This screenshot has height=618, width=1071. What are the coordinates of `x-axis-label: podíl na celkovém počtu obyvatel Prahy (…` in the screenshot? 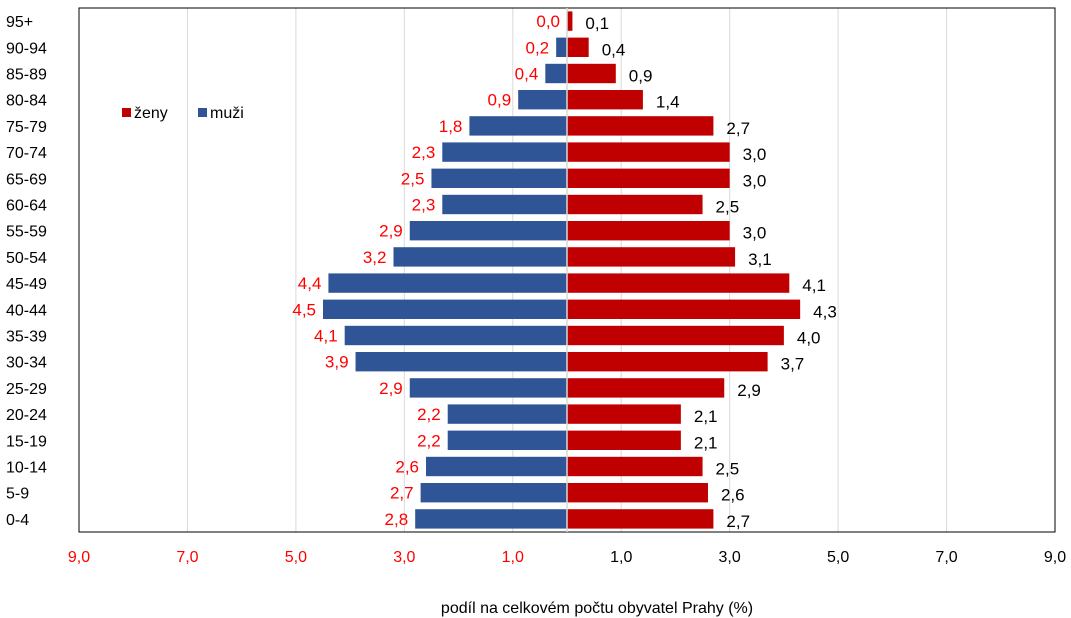 It's located at (597, 608).